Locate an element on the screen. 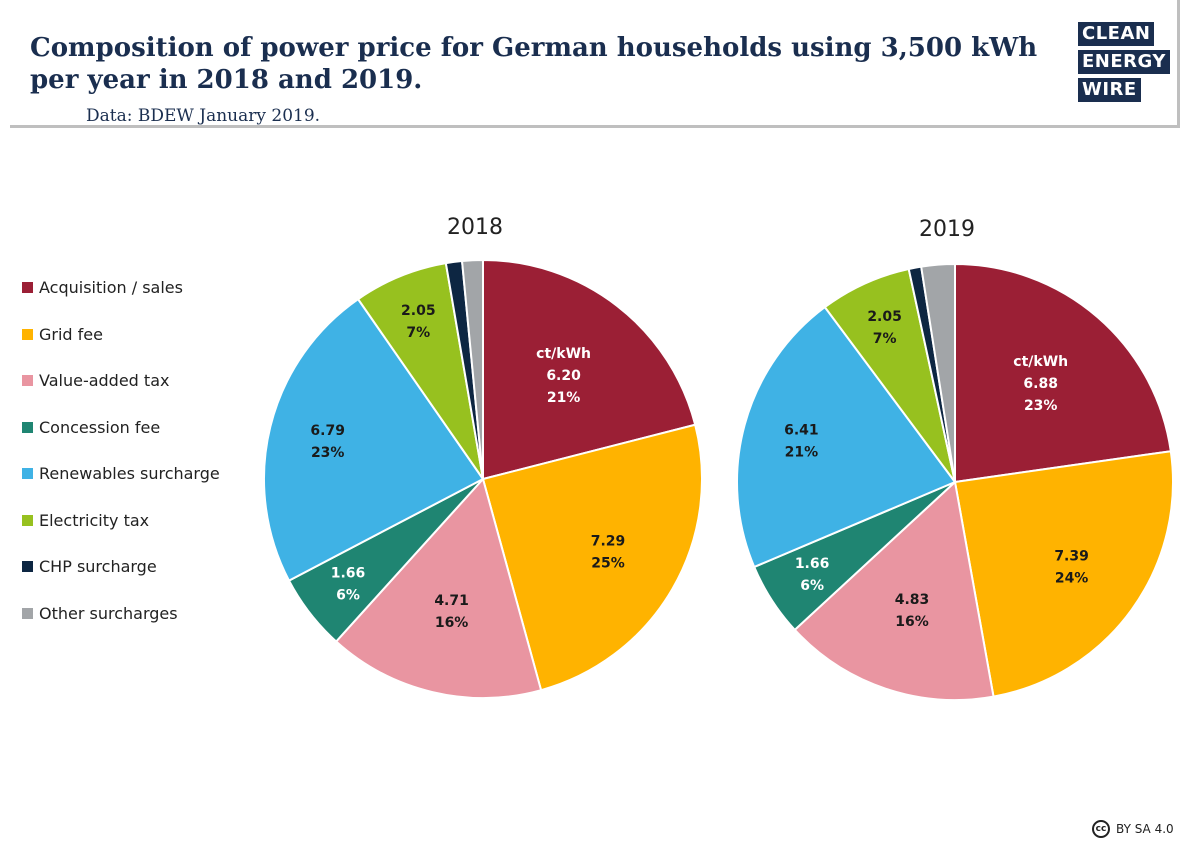 The image size is (1200, 848). legend-item: Value-added tax is located at coordinates (121, 380).